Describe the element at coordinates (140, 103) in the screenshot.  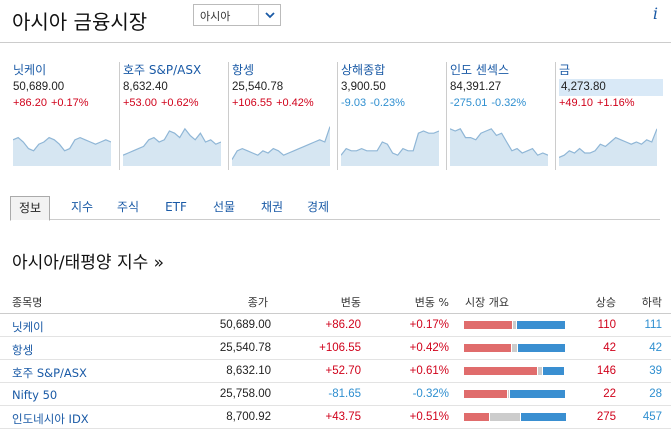
I see `tile-change-value: +53.00` at that location.